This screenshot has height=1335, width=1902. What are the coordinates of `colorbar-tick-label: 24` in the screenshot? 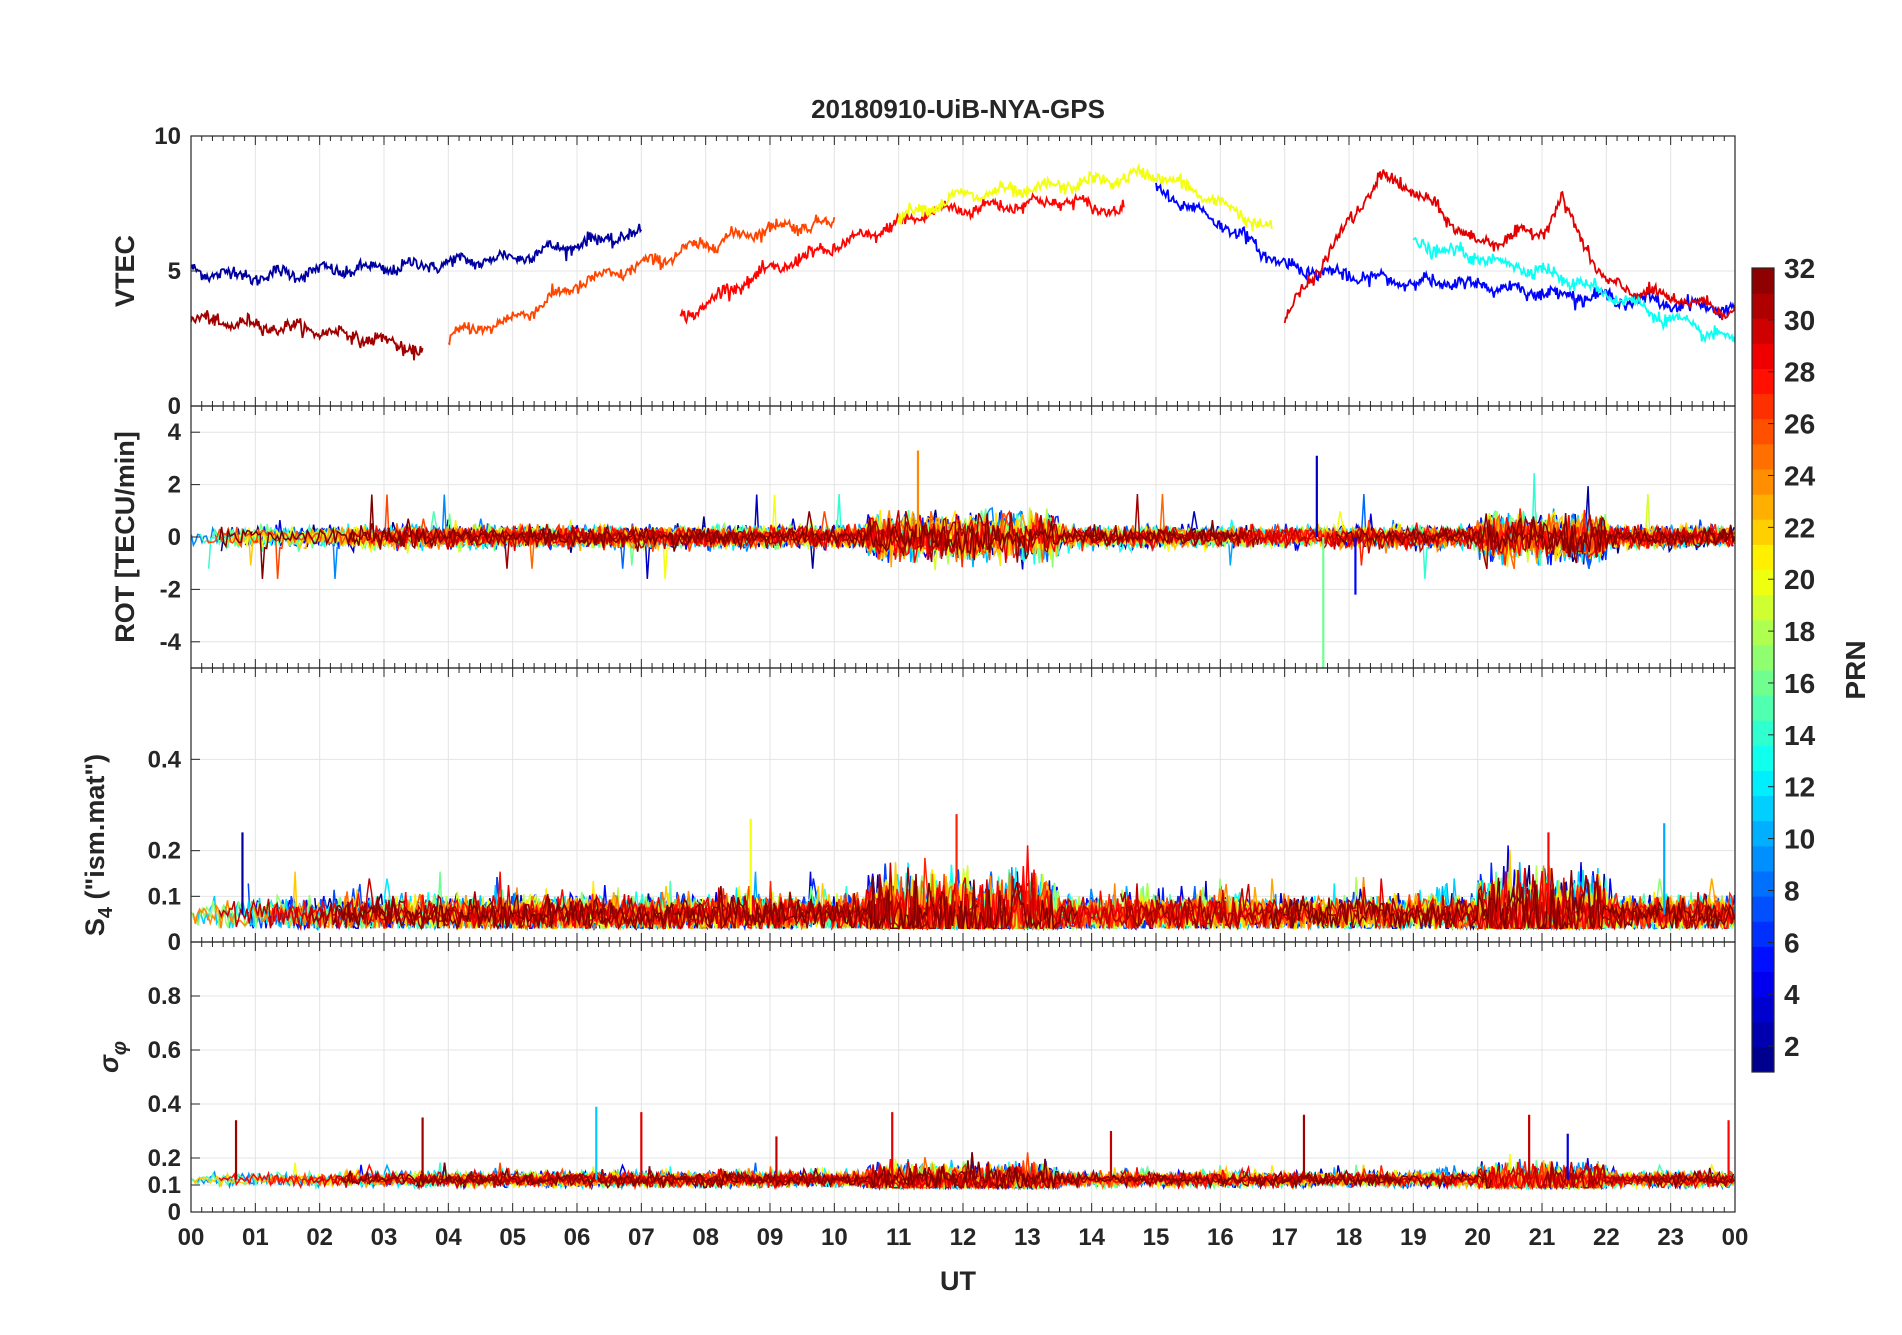 It's located at (1800, 475).